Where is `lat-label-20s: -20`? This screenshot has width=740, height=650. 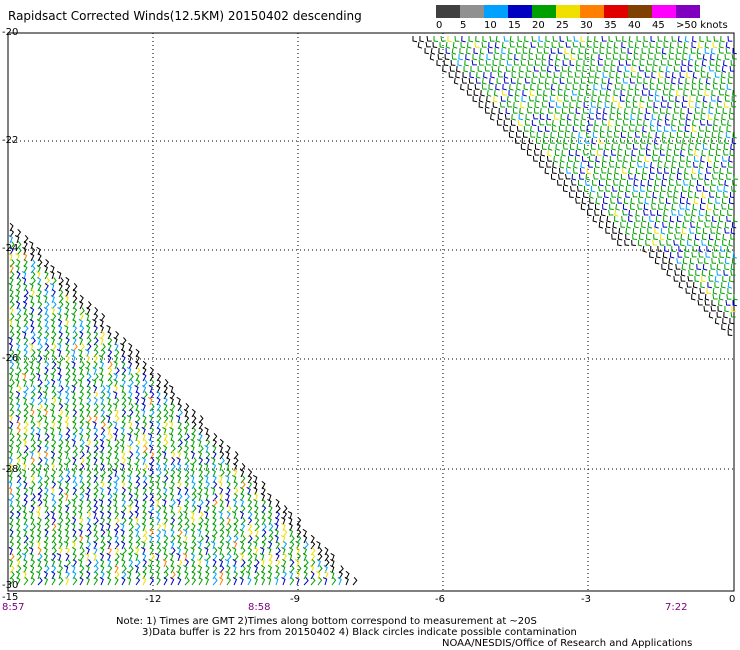
lat-label-20s: -20 is located at coordinates (10, 32).